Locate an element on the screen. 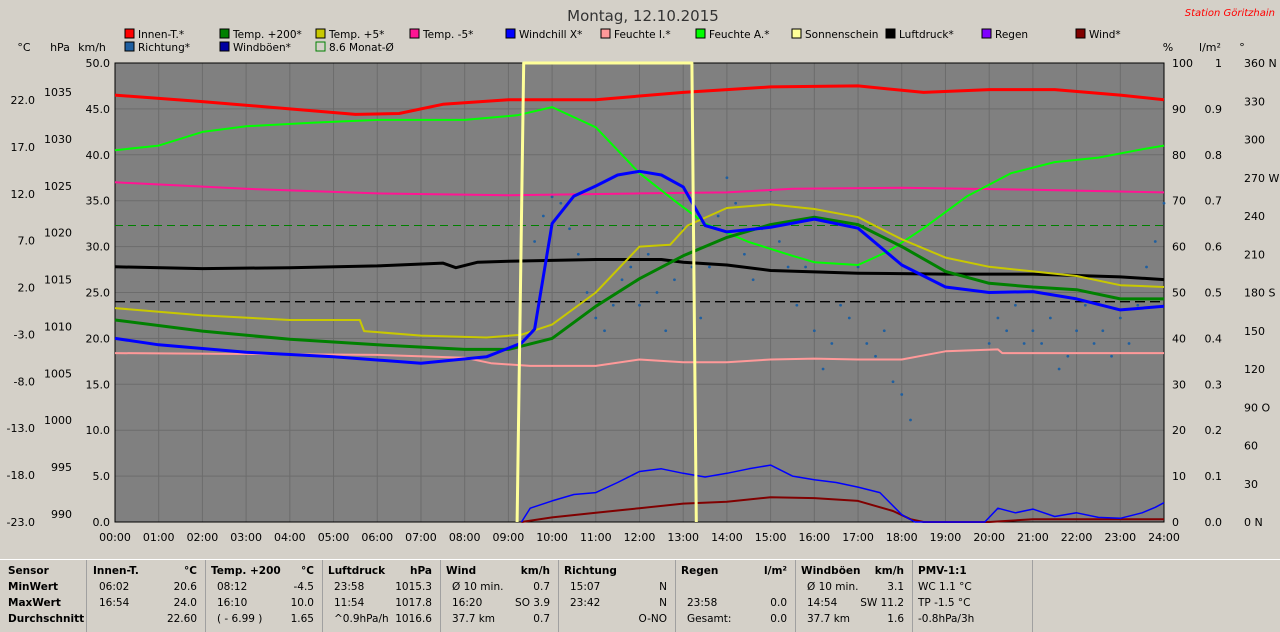  tick-label-time: 01:00 is located at coordinates (159, 537).